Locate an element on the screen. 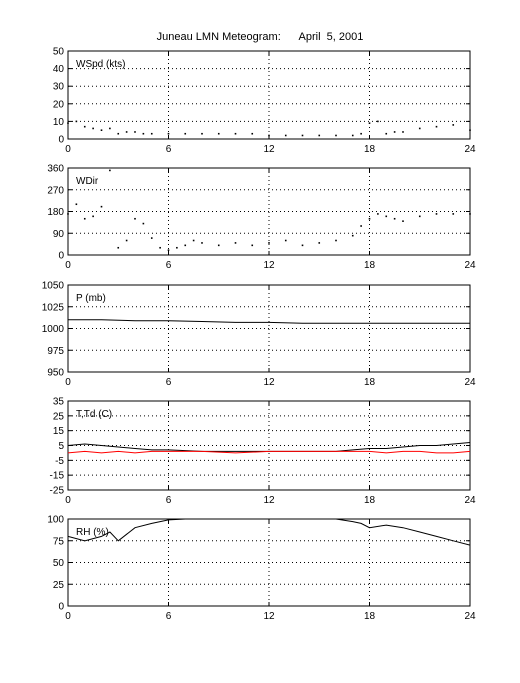  panel-5-x-tick-label: 24 is located at coordinates (470, 616).